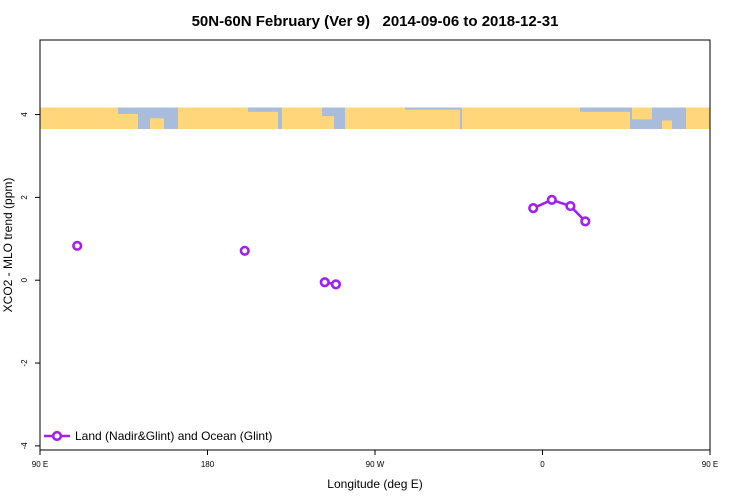 This screenshot has width=750, height=500. What do you see at coordinates (542, 464) in the screenshot?
I see `x-tick-label: 0` at bounding box center [542, 464].